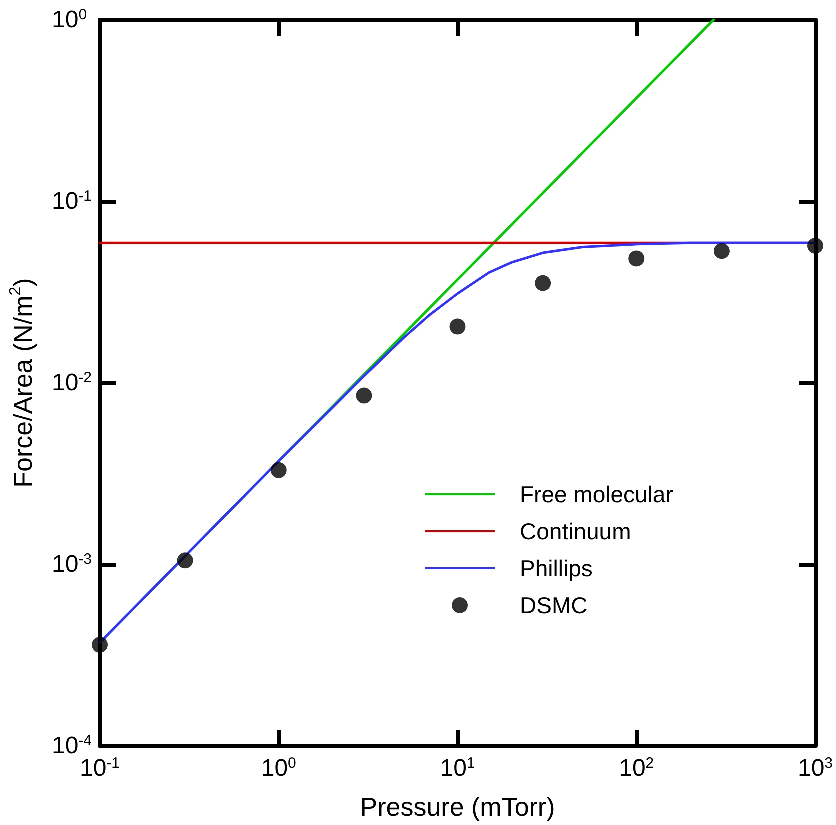  Describe the element at coordinates (576, 531) in the screenshot. I see `legend-label: Continuum` at that location.